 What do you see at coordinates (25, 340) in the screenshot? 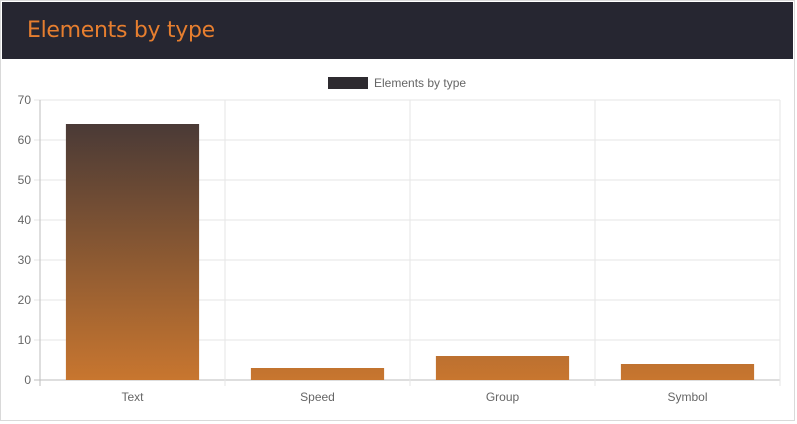
I see `y-tick-label: 10` at bounding box center [25, 340].